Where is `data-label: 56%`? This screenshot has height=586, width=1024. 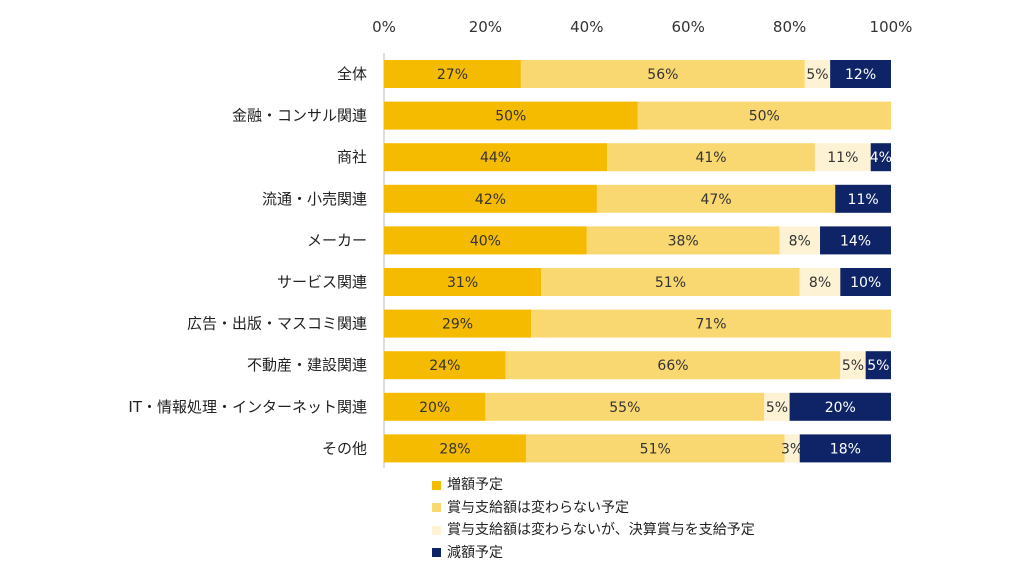
data-label: 56% is located at coordinates (662, 75).